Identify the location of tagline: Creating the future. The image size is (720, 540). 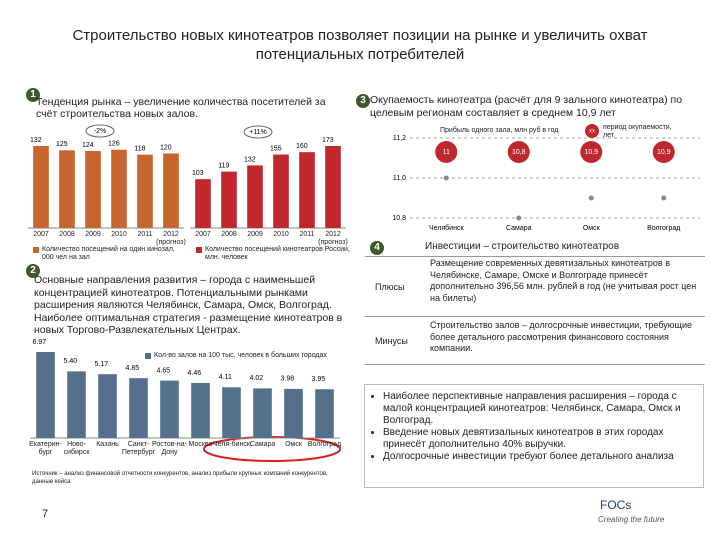
(631, 519).